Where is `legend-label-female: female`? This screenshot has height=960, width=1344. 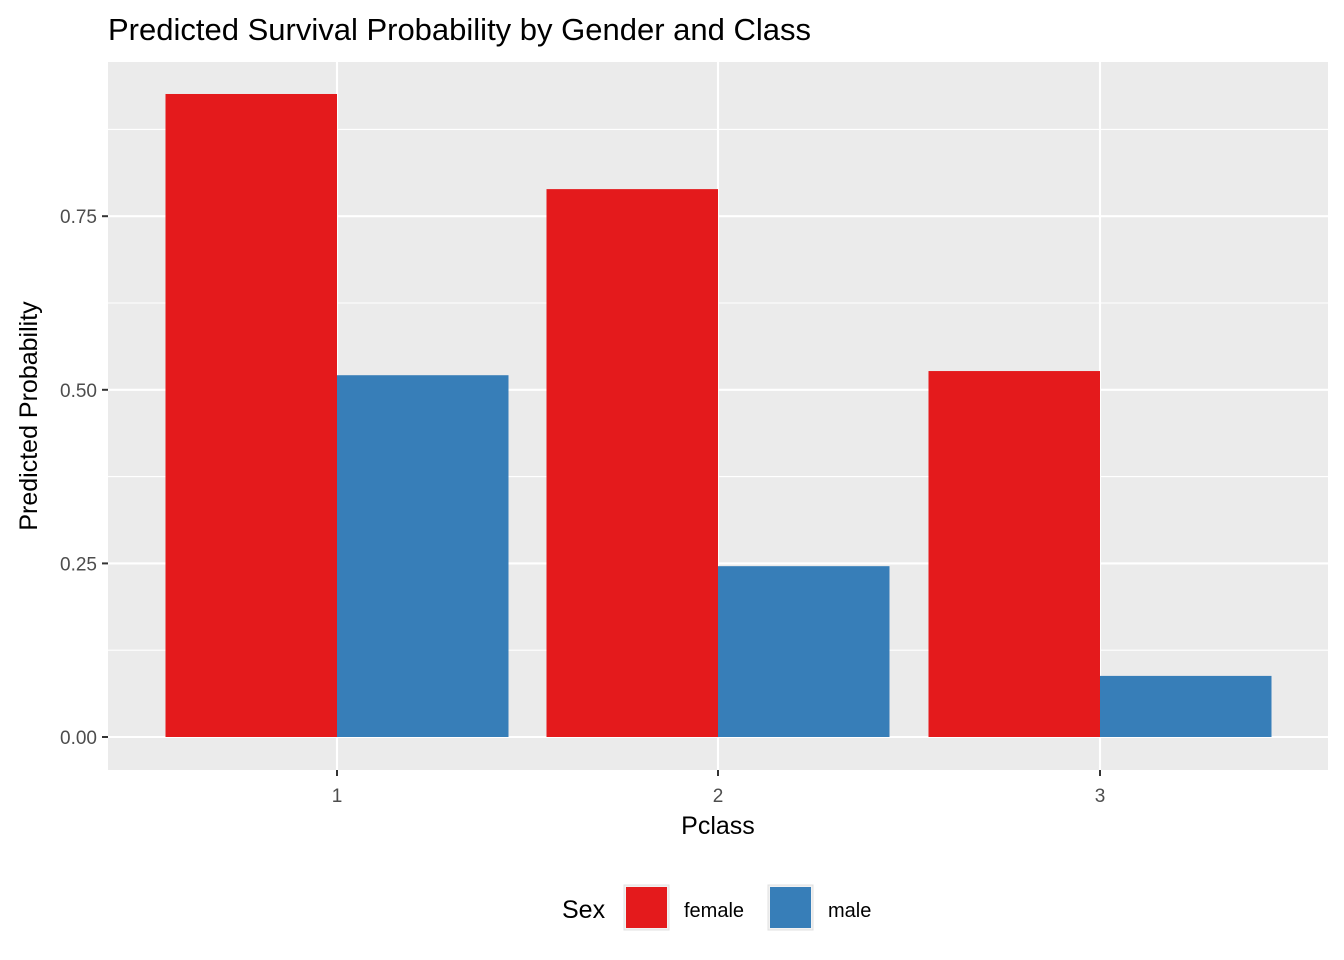
legend-label-female: female is located at coordinates (714, 911).